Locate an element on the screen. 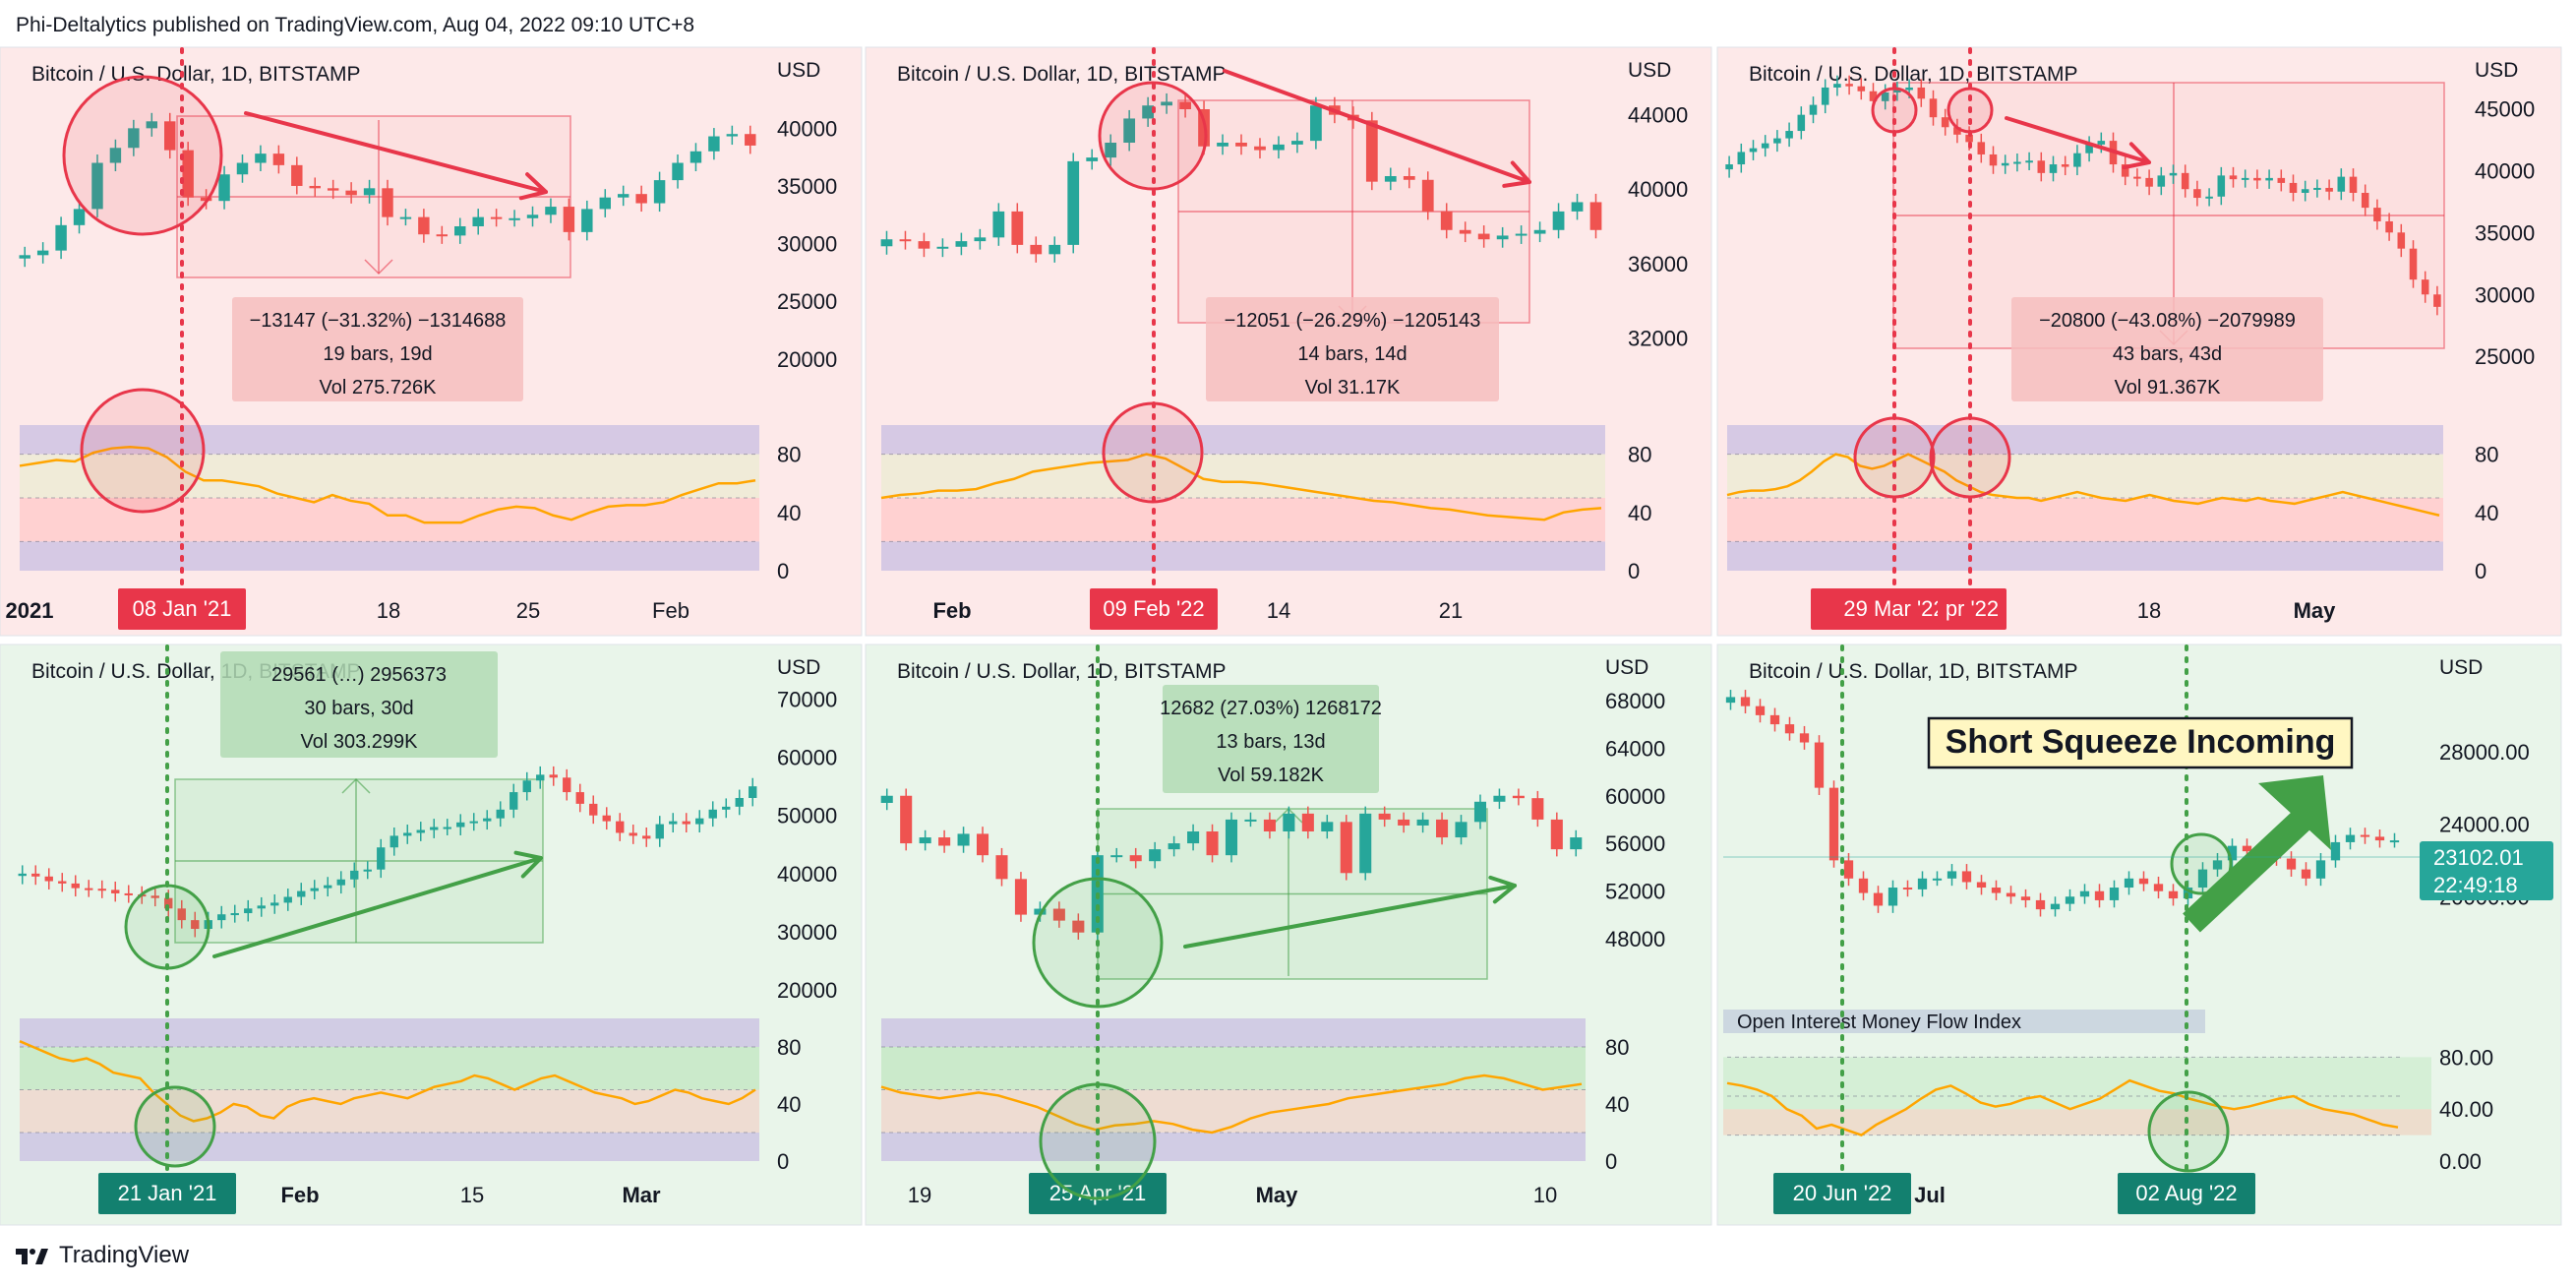 This screenshot has height=1288, width=2576. x-axis-label: May is located at coordinates (1278, 1195).